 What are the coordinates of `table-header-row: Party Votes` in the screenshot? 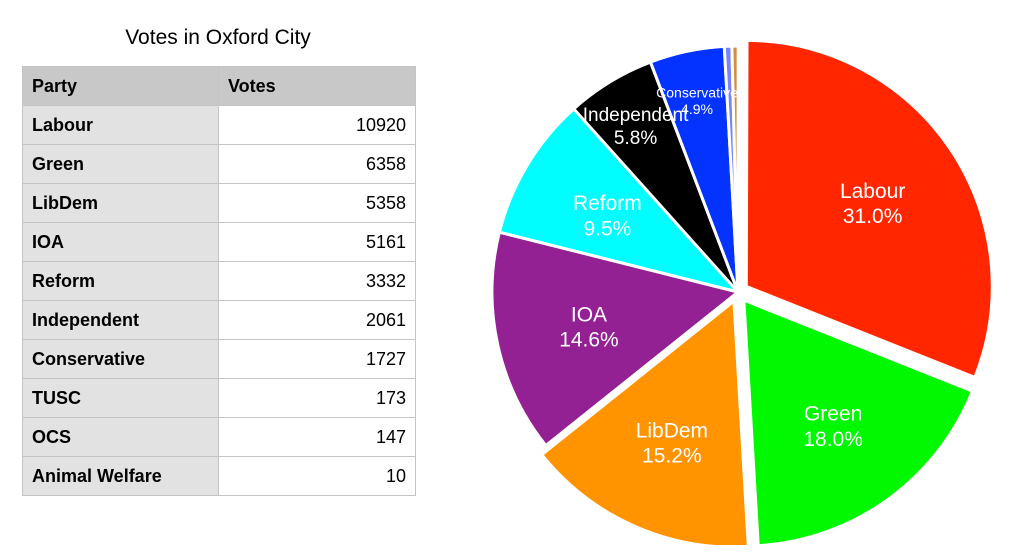 It's located at (219, 86).